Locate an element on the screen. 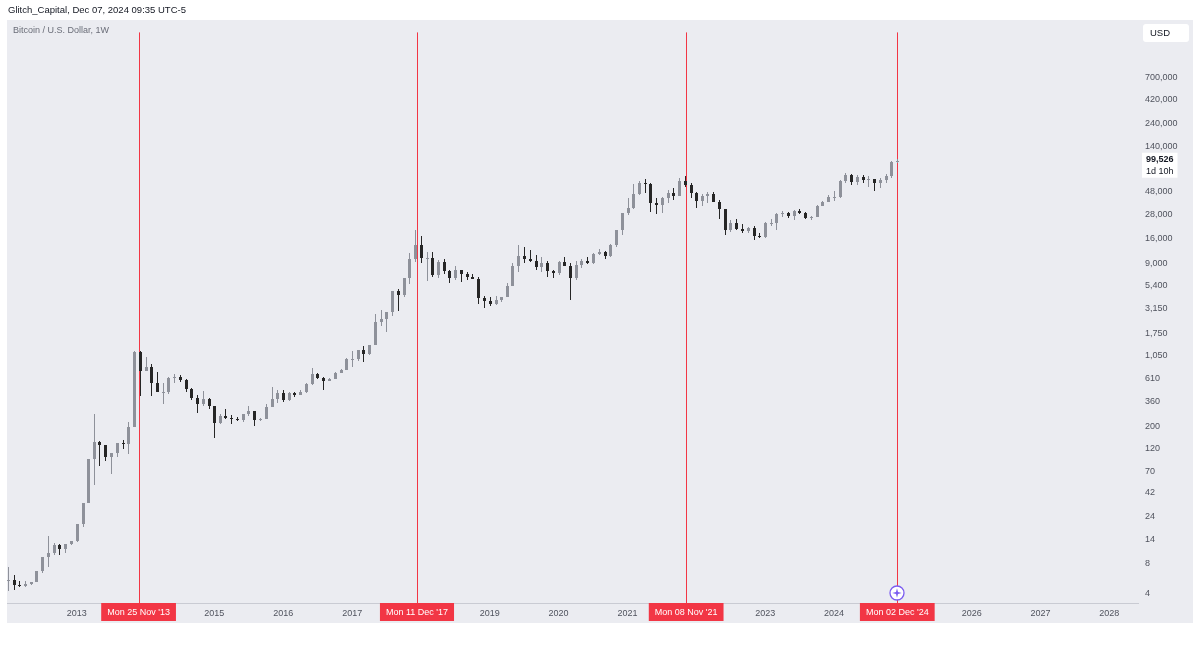 This screenshot has height=648, width=1200. y-tick-label: 14 is located at coordinates (1150, 539).